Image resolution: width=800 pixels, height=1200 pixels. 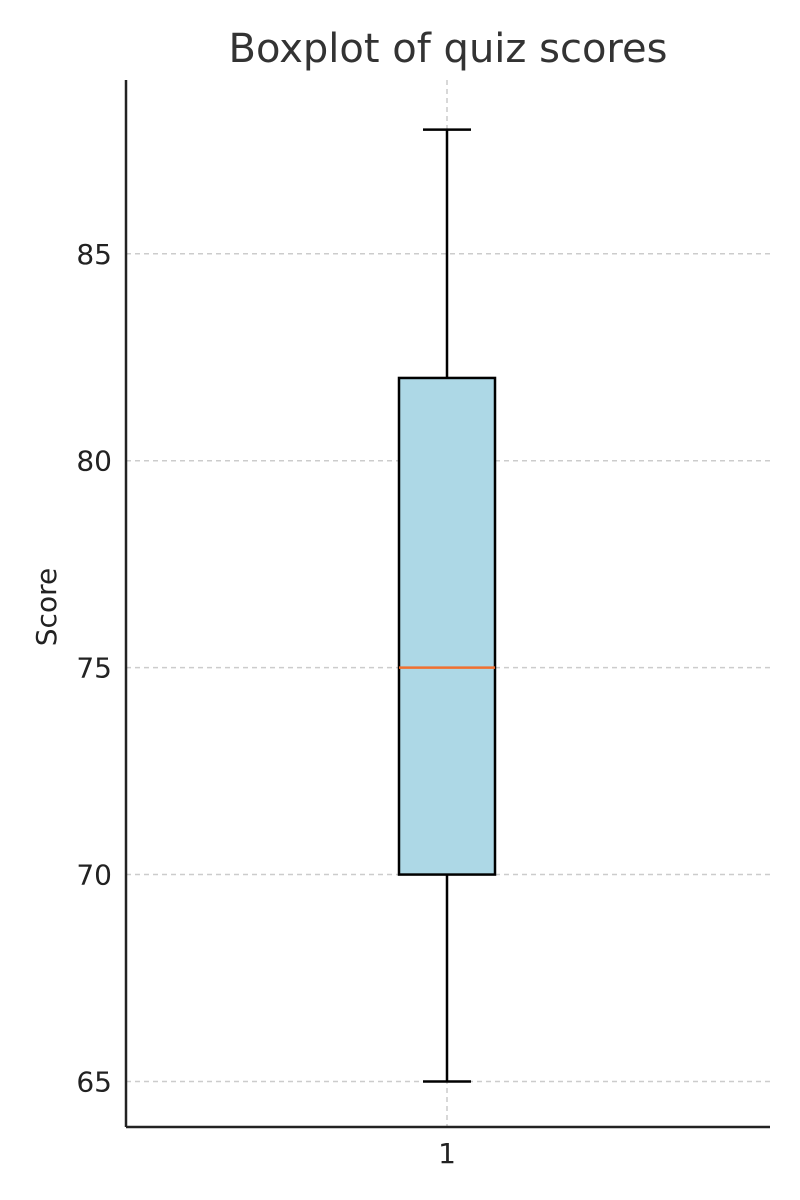 What do you see at coordinates (448, 49) in the screenshot?
I see `chart-title: Boxplot of quiz scores` at bounding box center [448, 49].